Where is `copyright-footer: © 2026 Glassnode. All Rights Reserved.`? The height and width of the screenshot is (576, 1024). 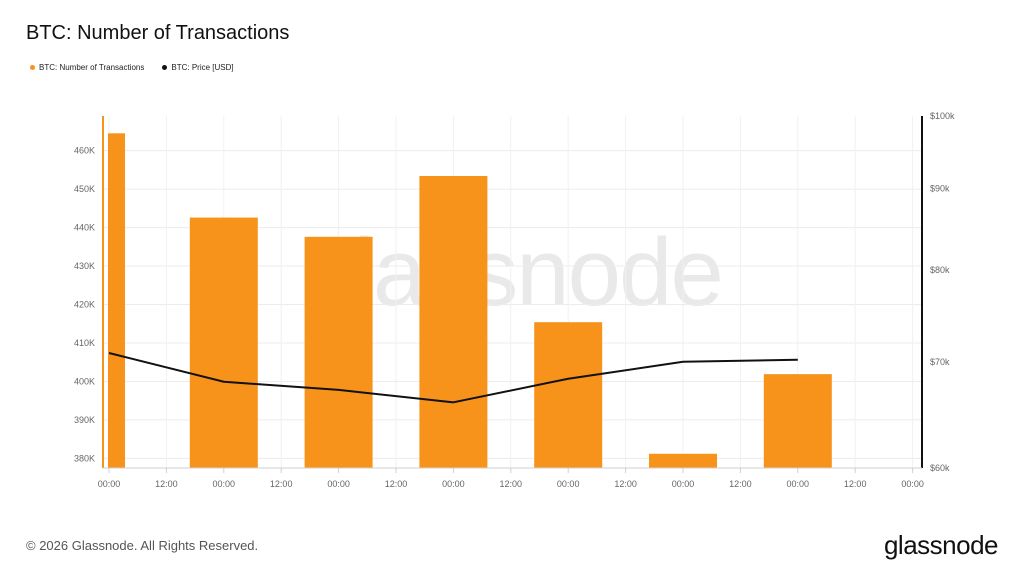
copyright-footer: © 2026 Glassnode. All Rights Reserved. is located at coordinates (142, 545).